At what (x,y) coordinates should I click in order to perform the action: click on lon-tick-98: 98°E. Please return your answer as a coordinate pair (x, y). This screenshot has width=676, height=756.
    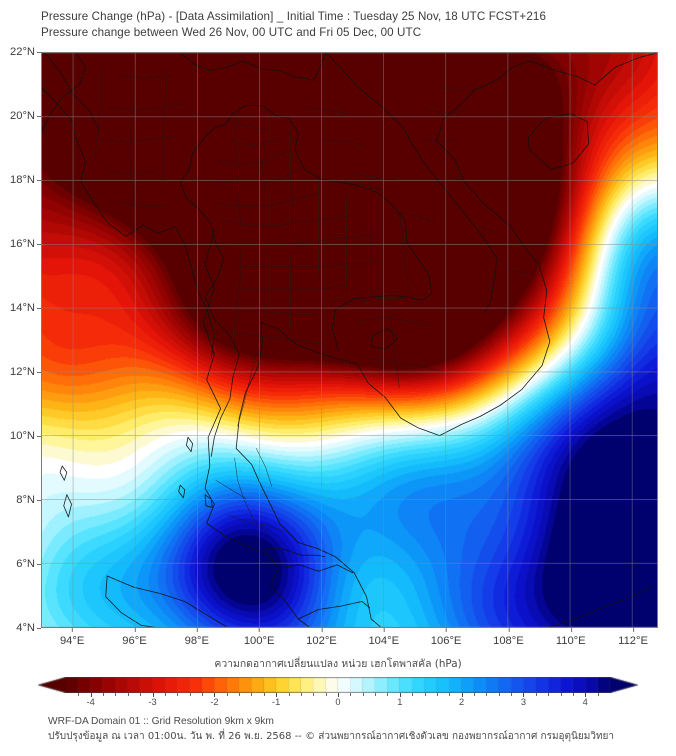
    Looking at the image, I should click on (197, 637).